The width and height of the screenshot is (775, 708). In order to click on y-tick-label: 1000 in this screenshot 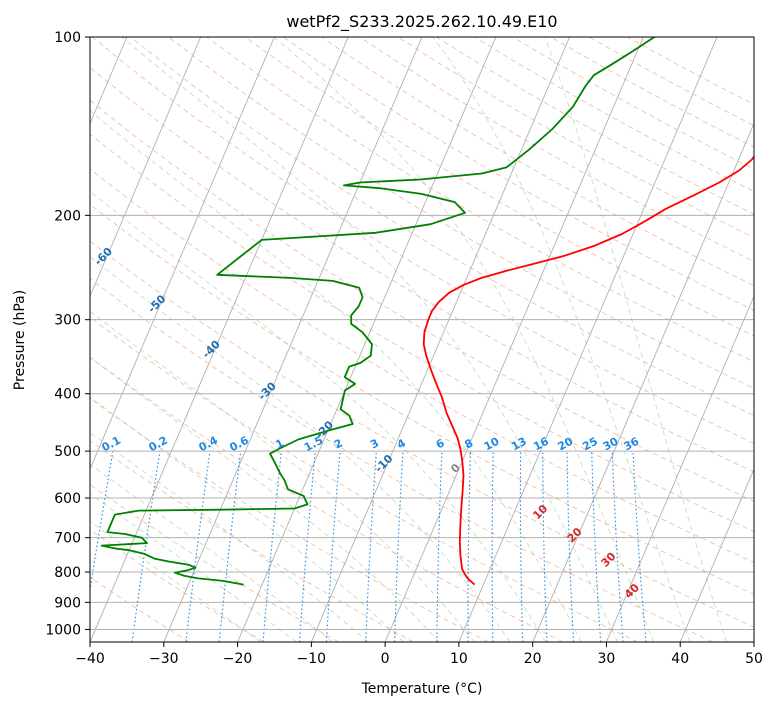, I will do `click(63, 630)`.